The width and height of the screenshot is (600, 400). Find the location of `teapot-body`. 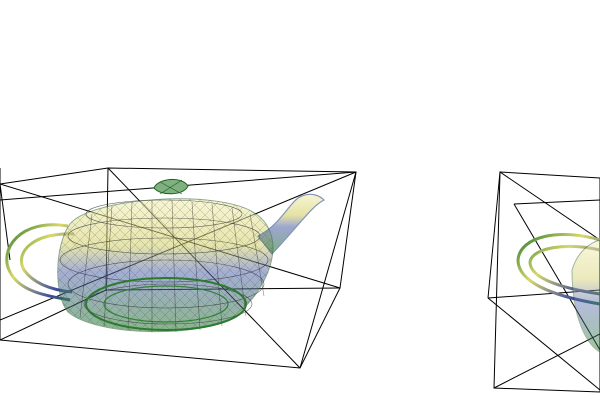

teapot-body is located at coordinates (585, 296).